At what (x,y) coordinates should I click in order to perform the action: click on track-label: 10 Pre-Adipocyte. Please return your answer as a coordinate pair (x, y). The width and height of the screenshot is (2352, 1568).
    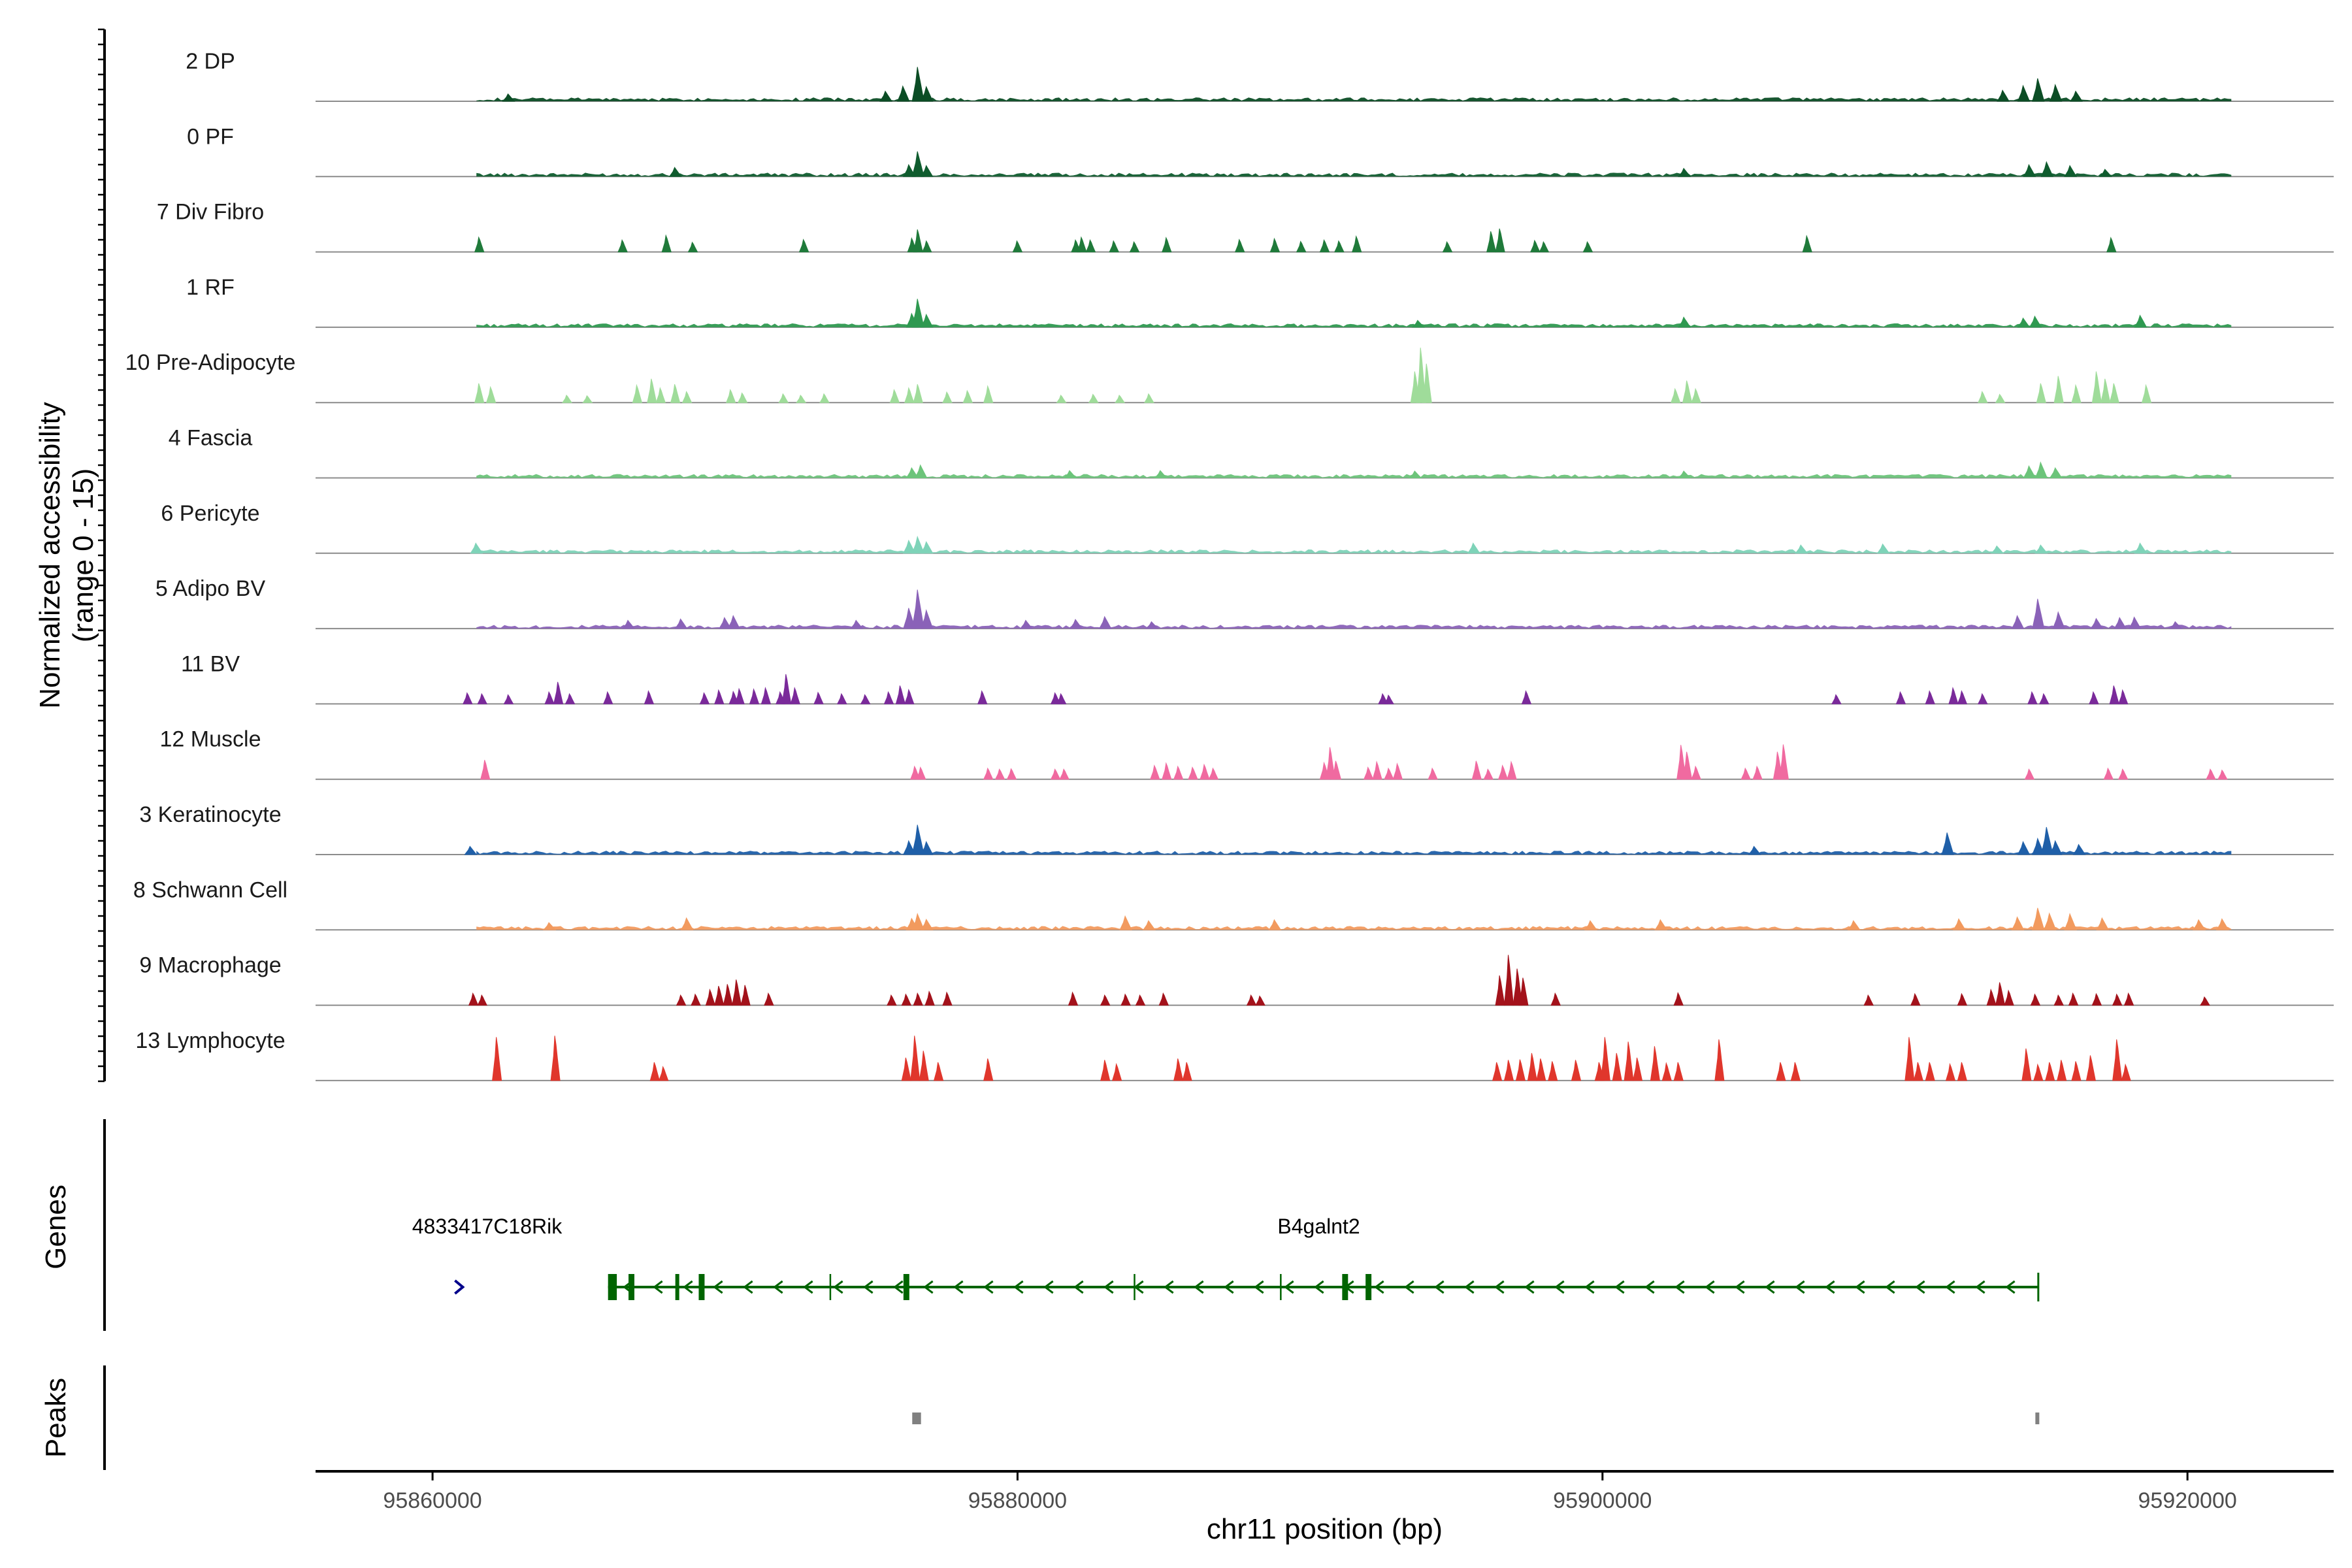
    Looking at the image, I should click on (210, 362).